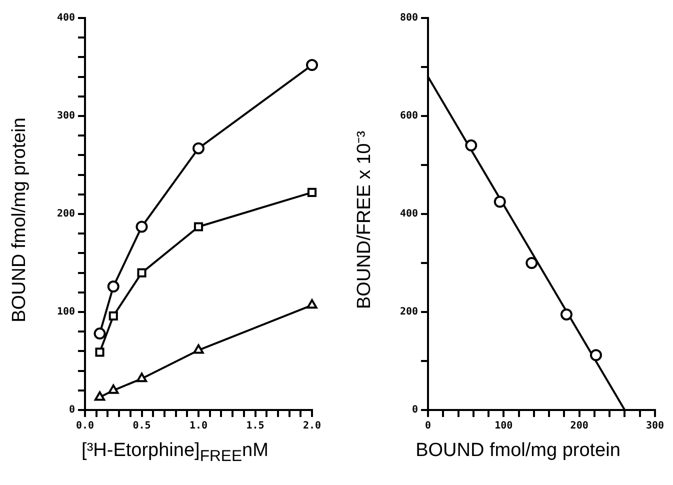 The height and width of the screenshot is (485, 673). Describe the element at coordinates (20, 220) in the screenshot. I see `y-axis-title: BOUND fmol/mg protein` at that location.